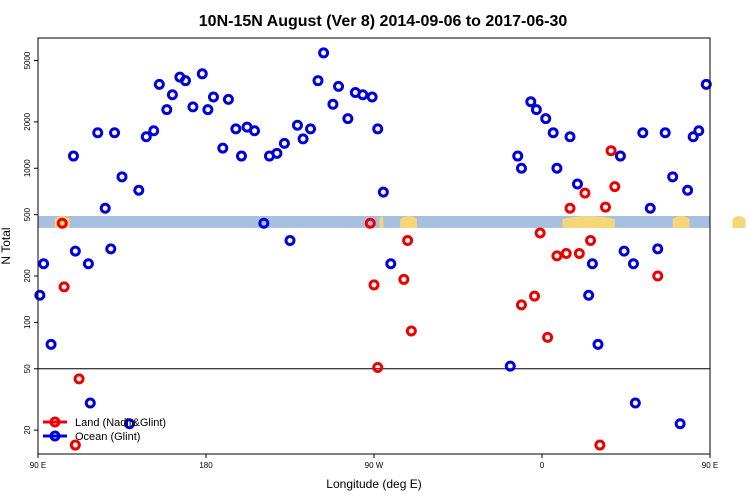  I want to click on legend-label: Ocean (Glint), so click(107, 437).